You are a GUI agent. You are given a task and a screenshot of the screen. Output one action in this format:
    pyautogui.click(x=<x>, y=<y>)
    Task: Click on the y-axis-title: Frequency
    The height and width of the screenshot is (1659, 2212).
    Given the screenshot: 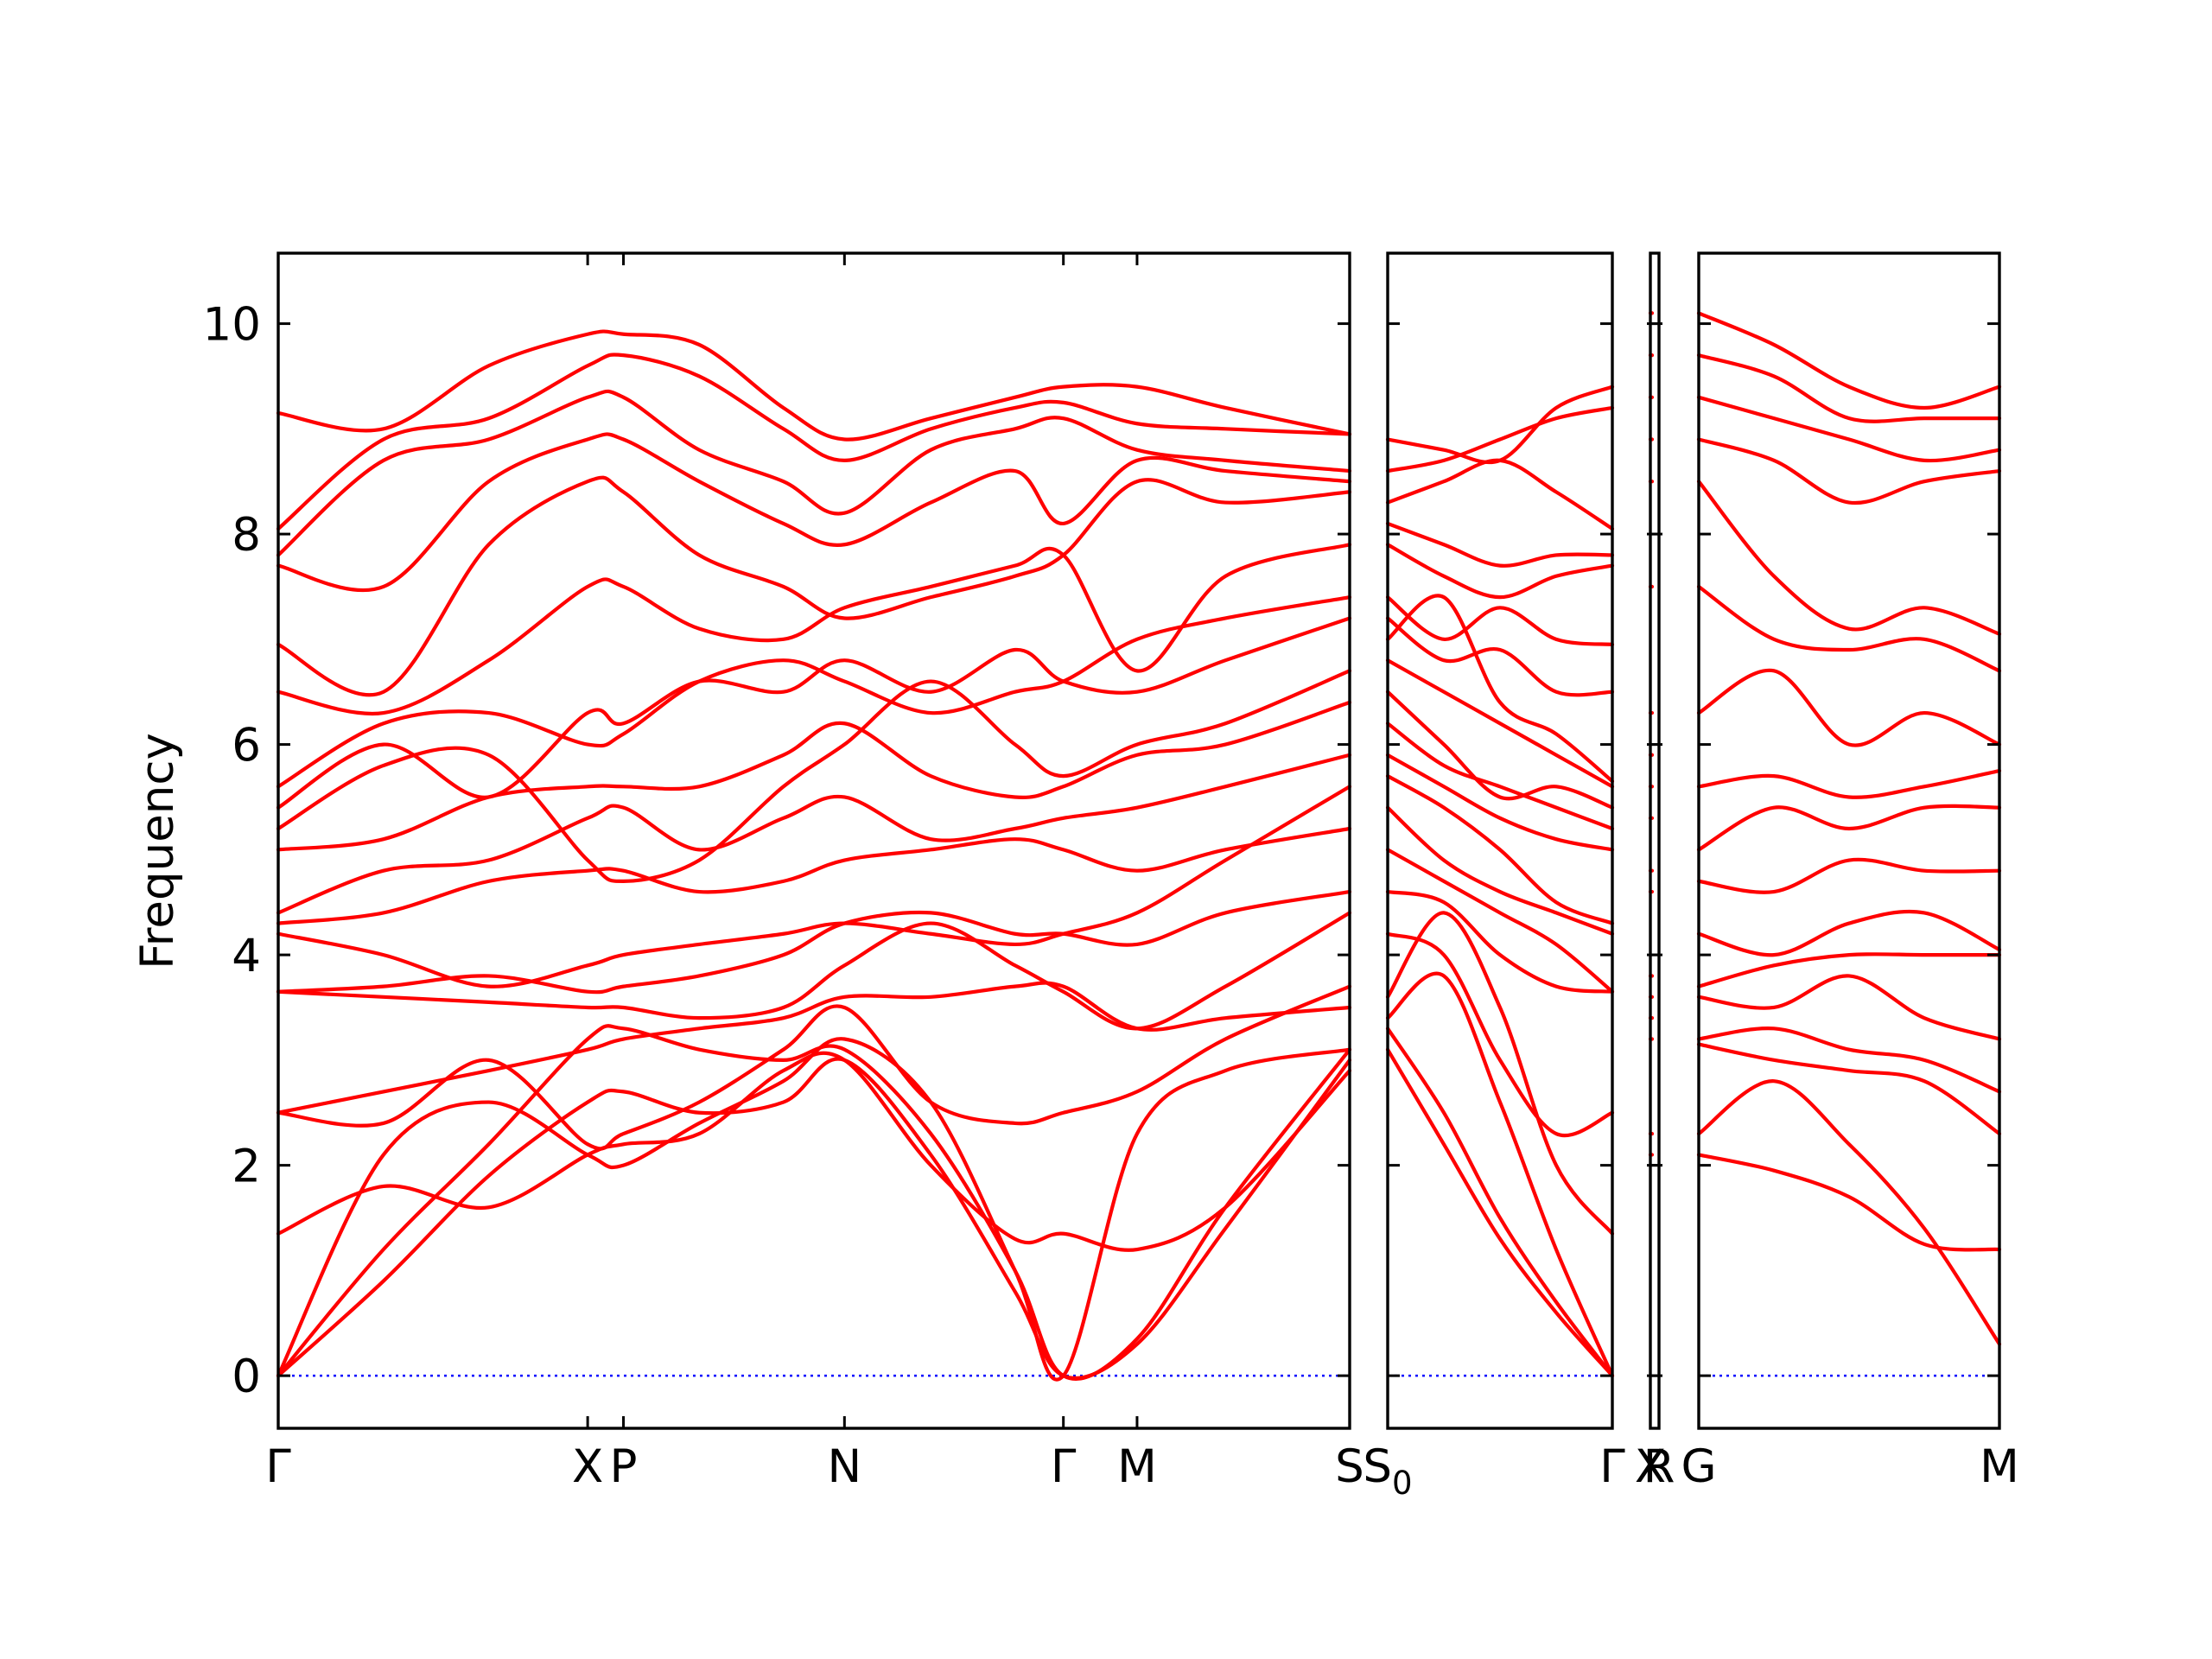 What is the action you would take?
    pyautogui.click(x=157, y=851)
    